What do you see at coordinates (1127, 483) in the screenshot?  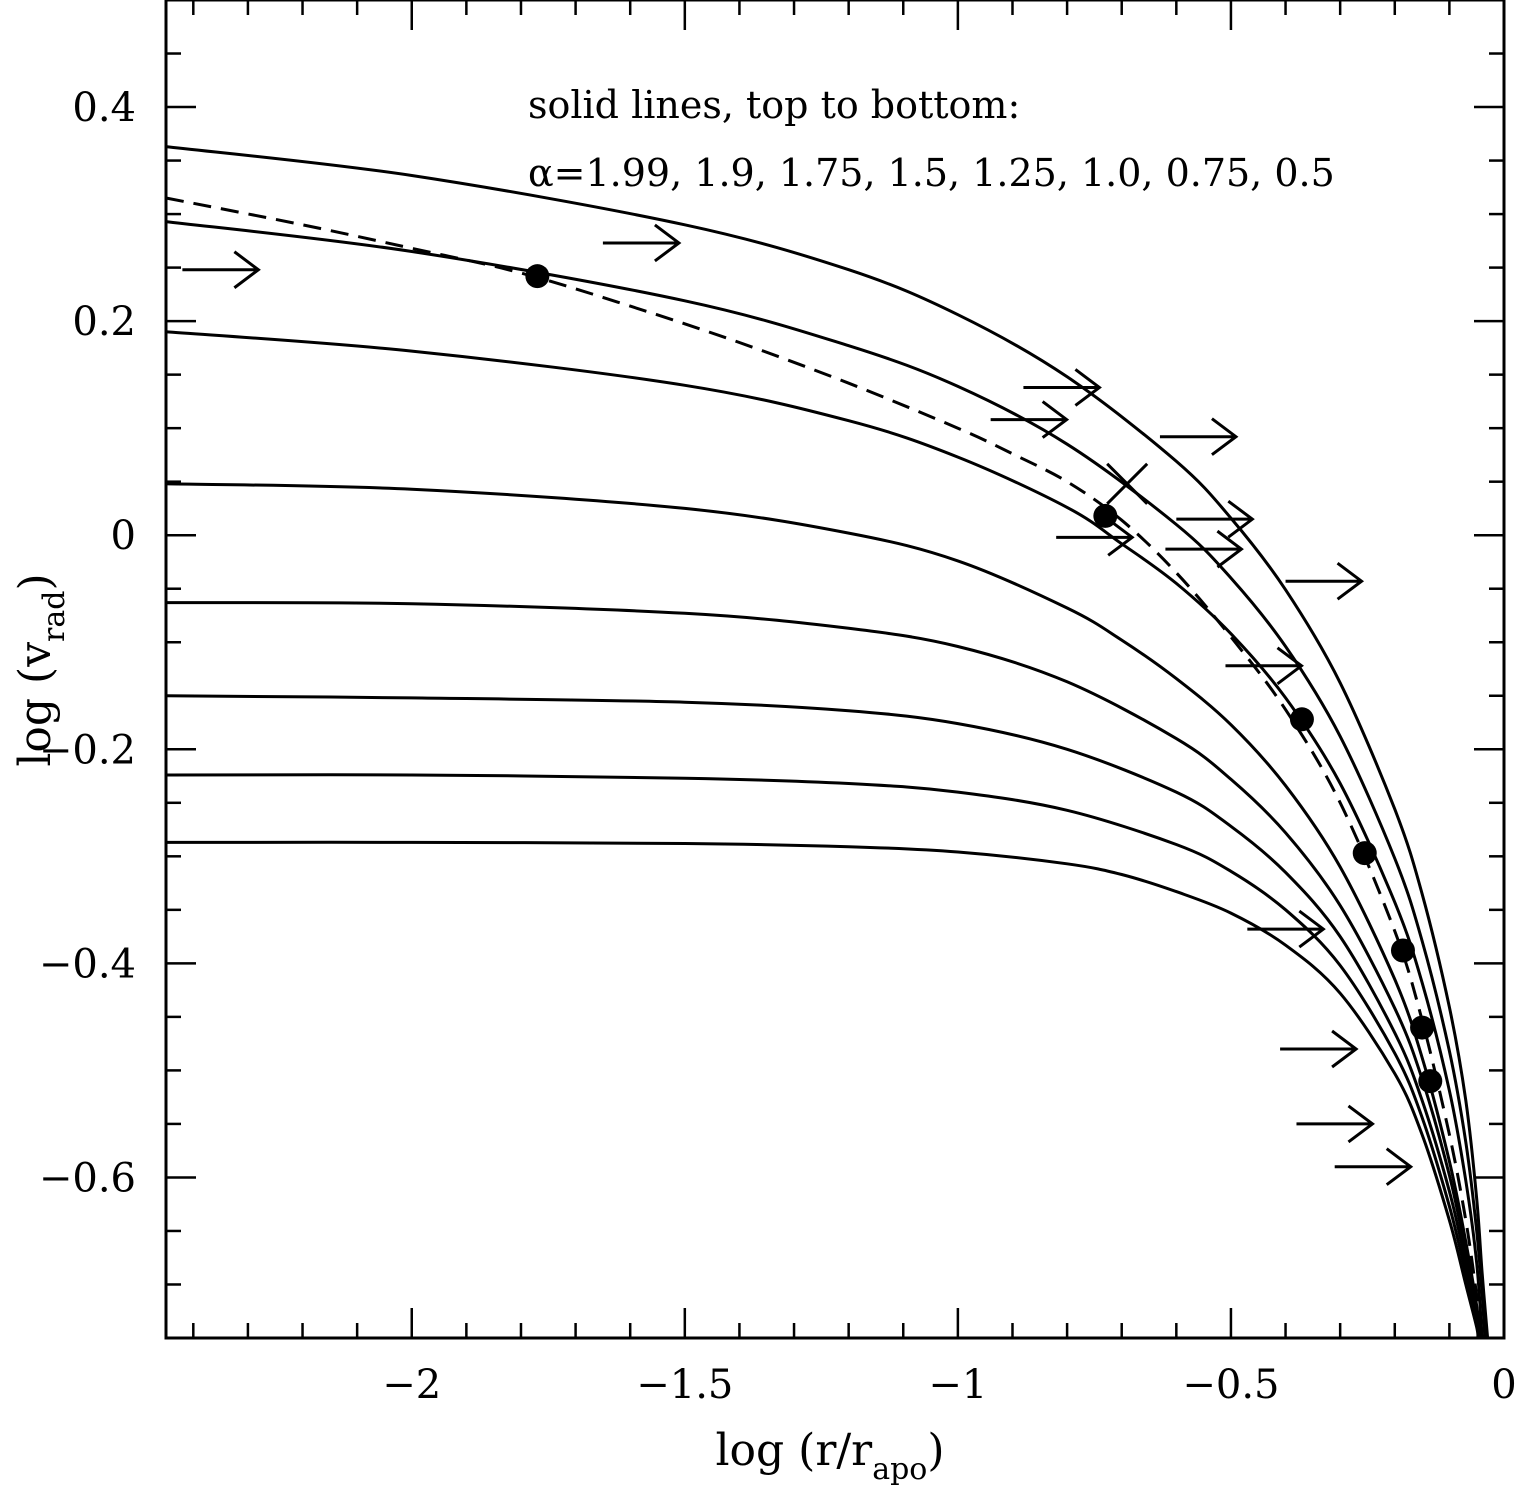 I see `cross-marker` at bounding box center [1127, 483].